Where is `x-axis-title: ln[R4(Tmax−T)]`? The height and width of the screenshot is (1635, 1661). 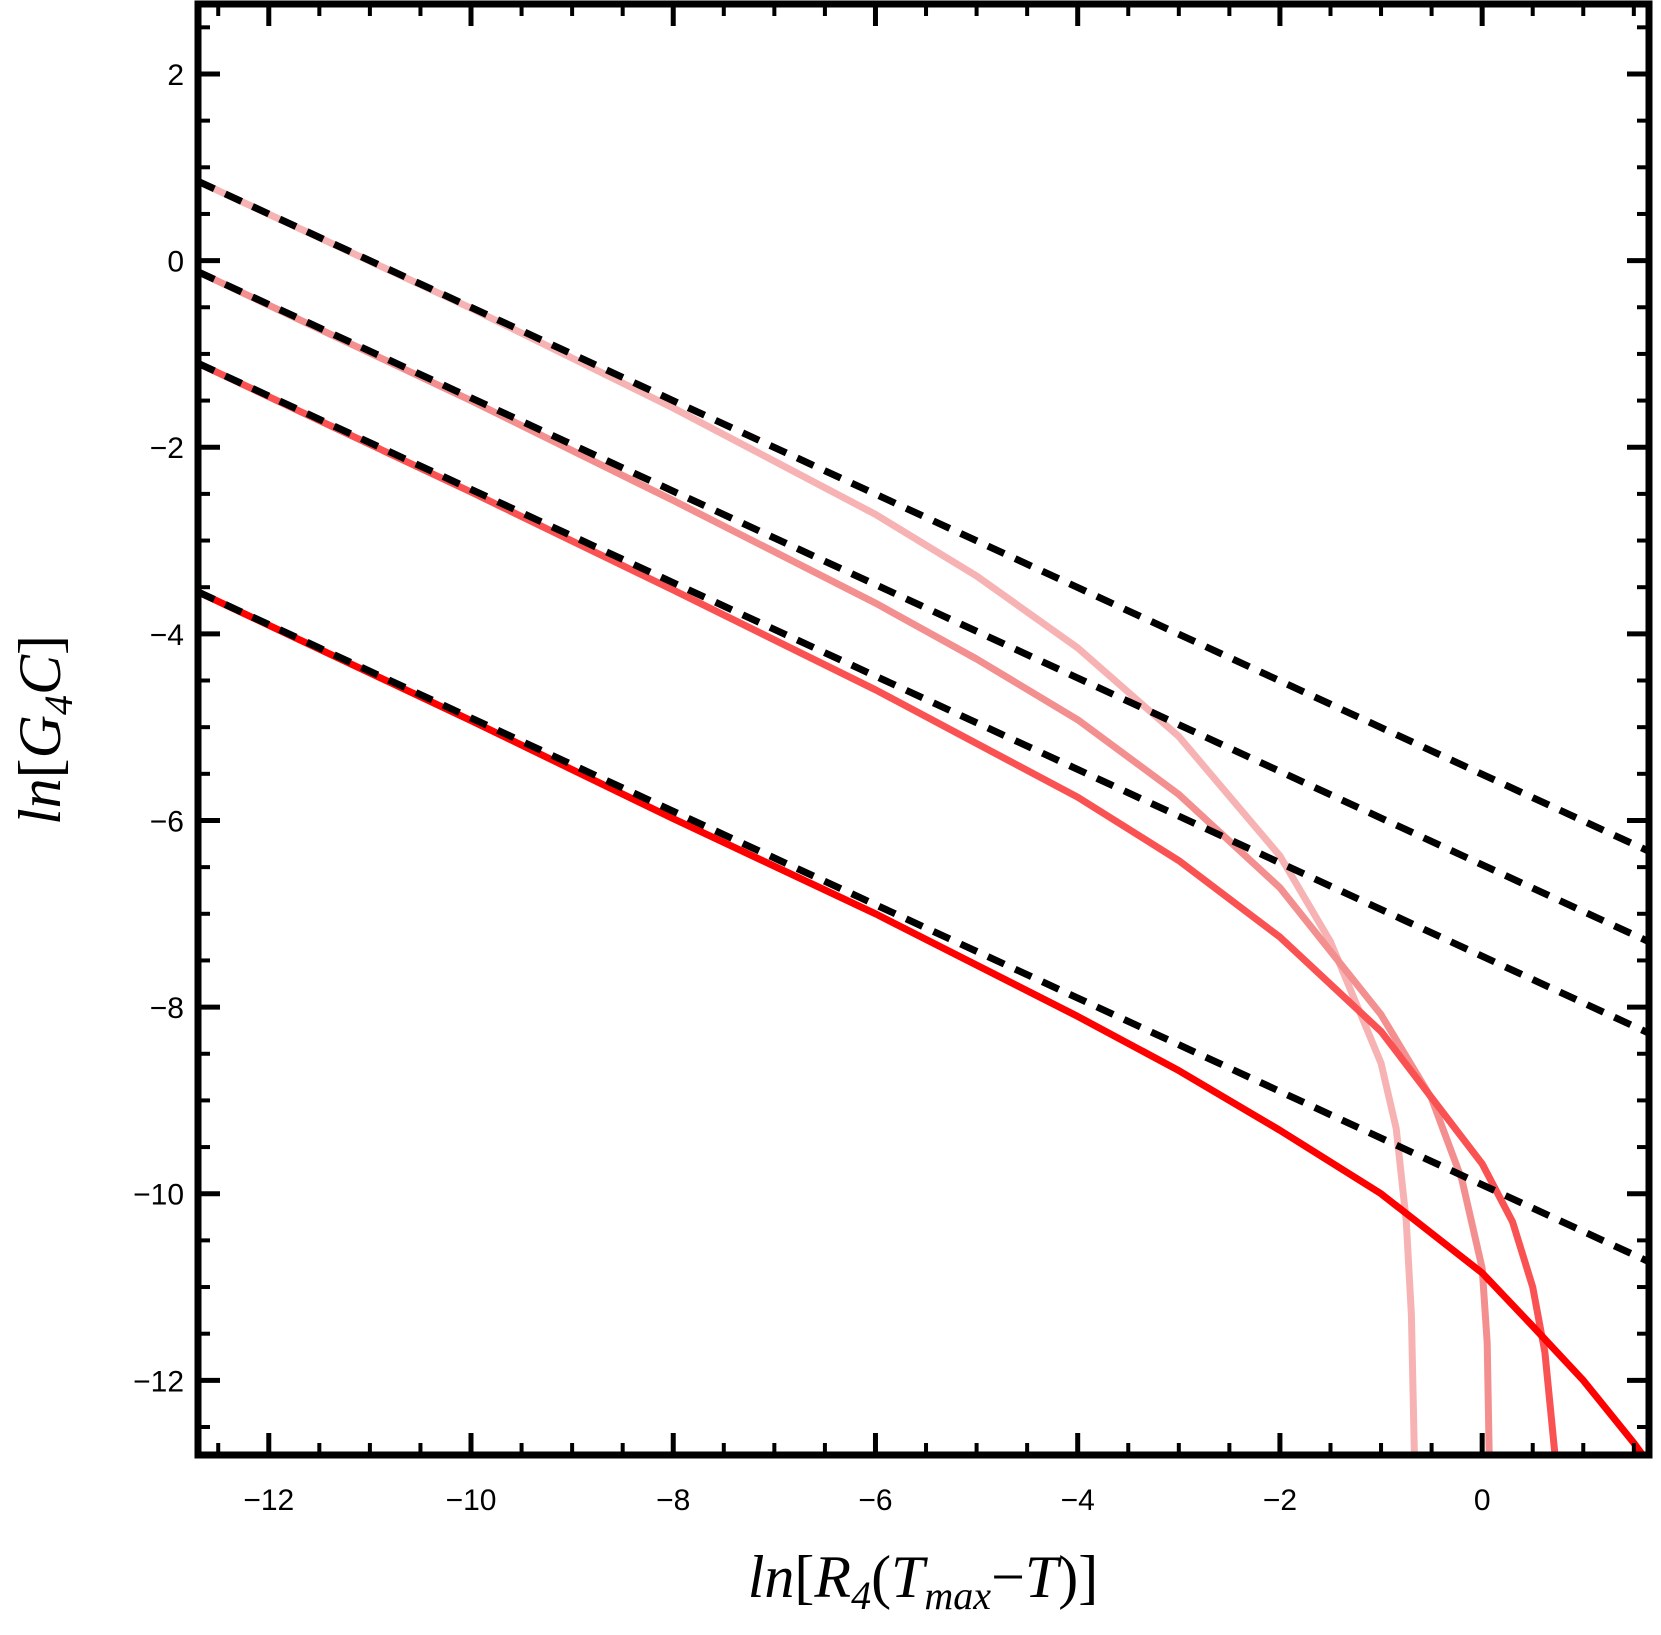 x-axis-title: ln[R4(Tmax−T)] is located at coordinates (923, 1581).